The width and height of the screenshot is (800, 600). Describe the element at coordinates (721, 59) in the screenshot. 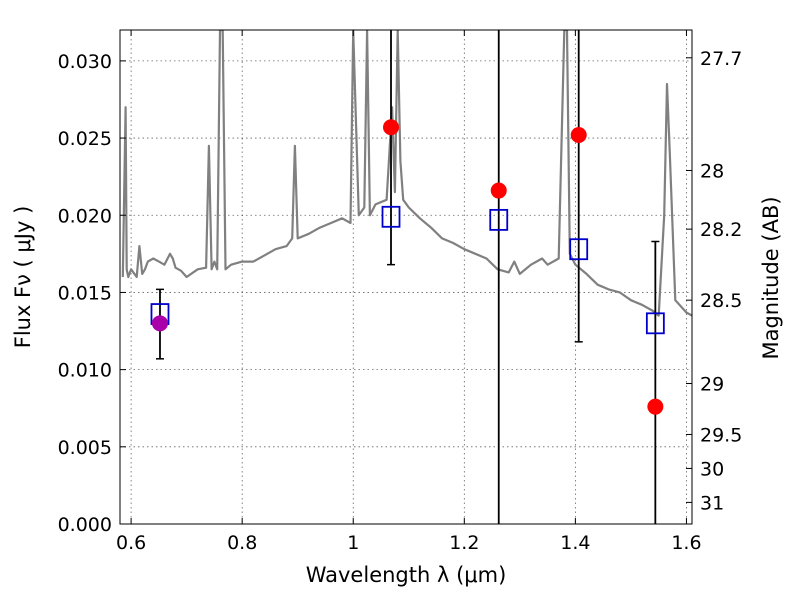

I see `mag-tick-label: 27.7` at that location.